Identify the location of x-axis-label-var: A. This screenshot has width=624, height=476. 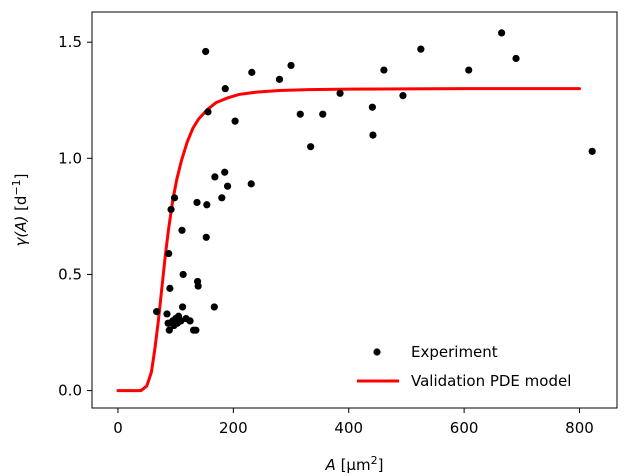
(330, 465).